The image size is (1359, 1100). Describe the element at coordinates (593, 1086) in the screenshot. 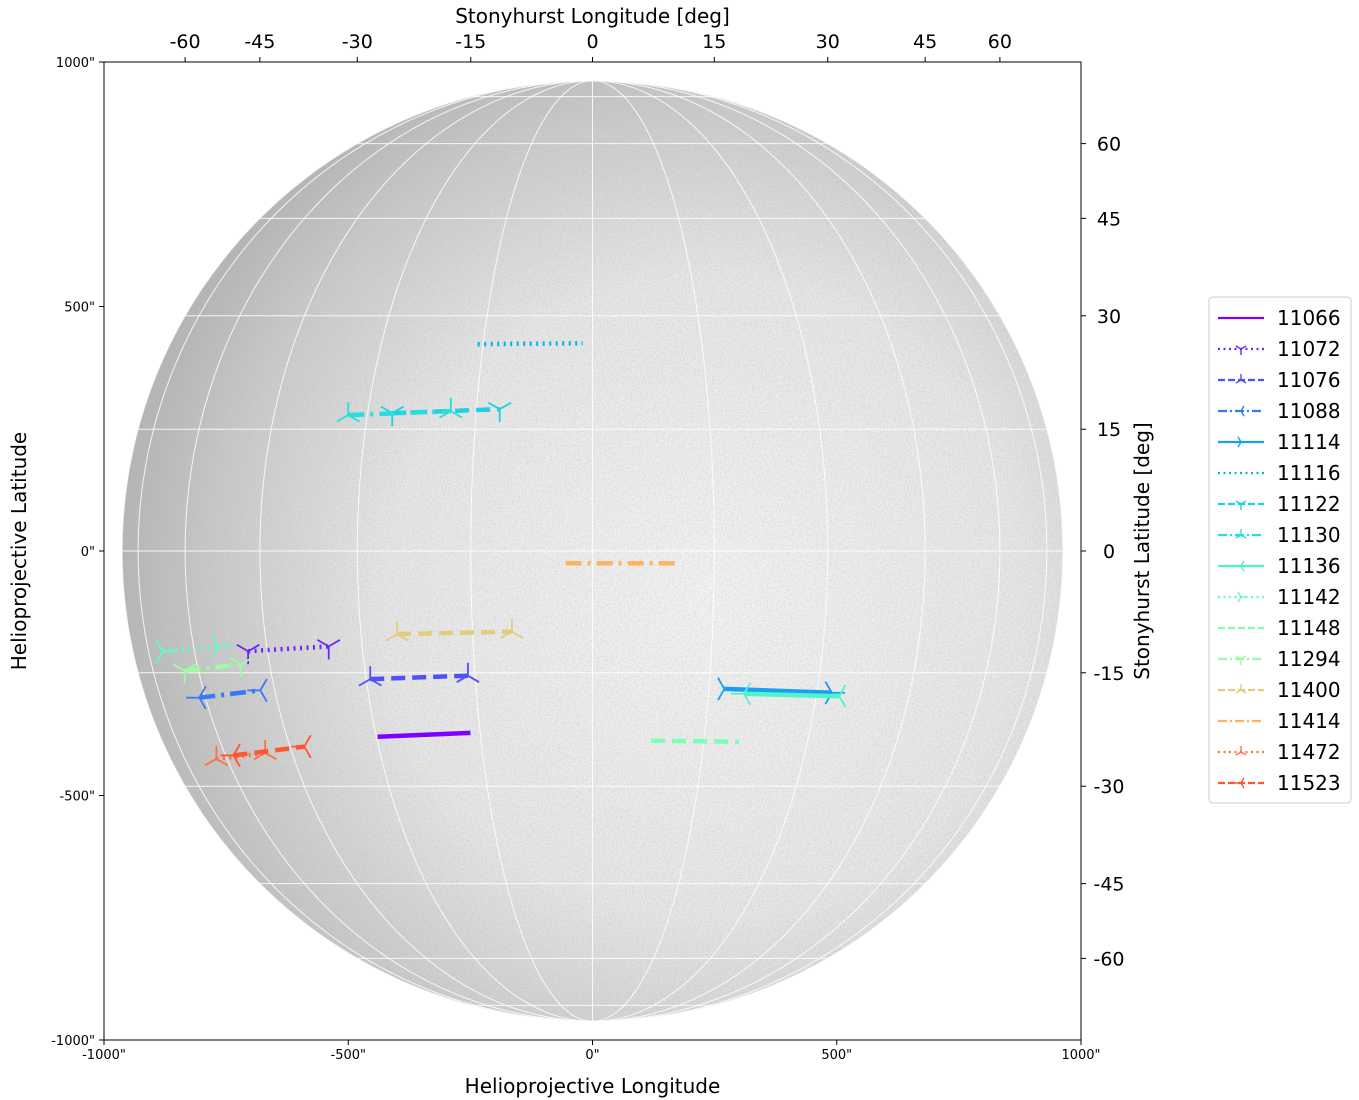

I see `x-axis-label: Helioprojective Longitude` at that location.